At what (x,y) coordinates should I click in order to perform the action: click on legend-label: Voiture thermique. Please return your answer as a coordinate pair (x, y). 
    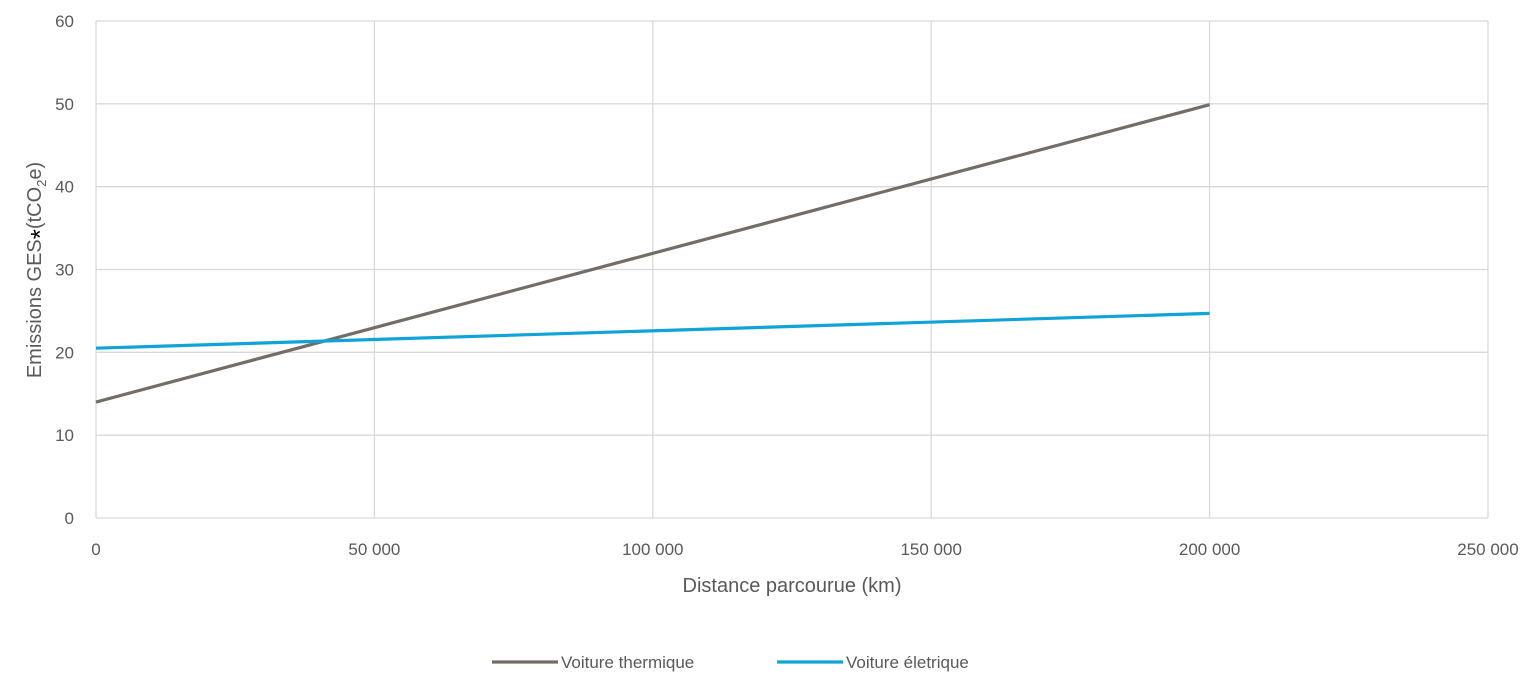
    Looking at the image, I should click on (627, 662).